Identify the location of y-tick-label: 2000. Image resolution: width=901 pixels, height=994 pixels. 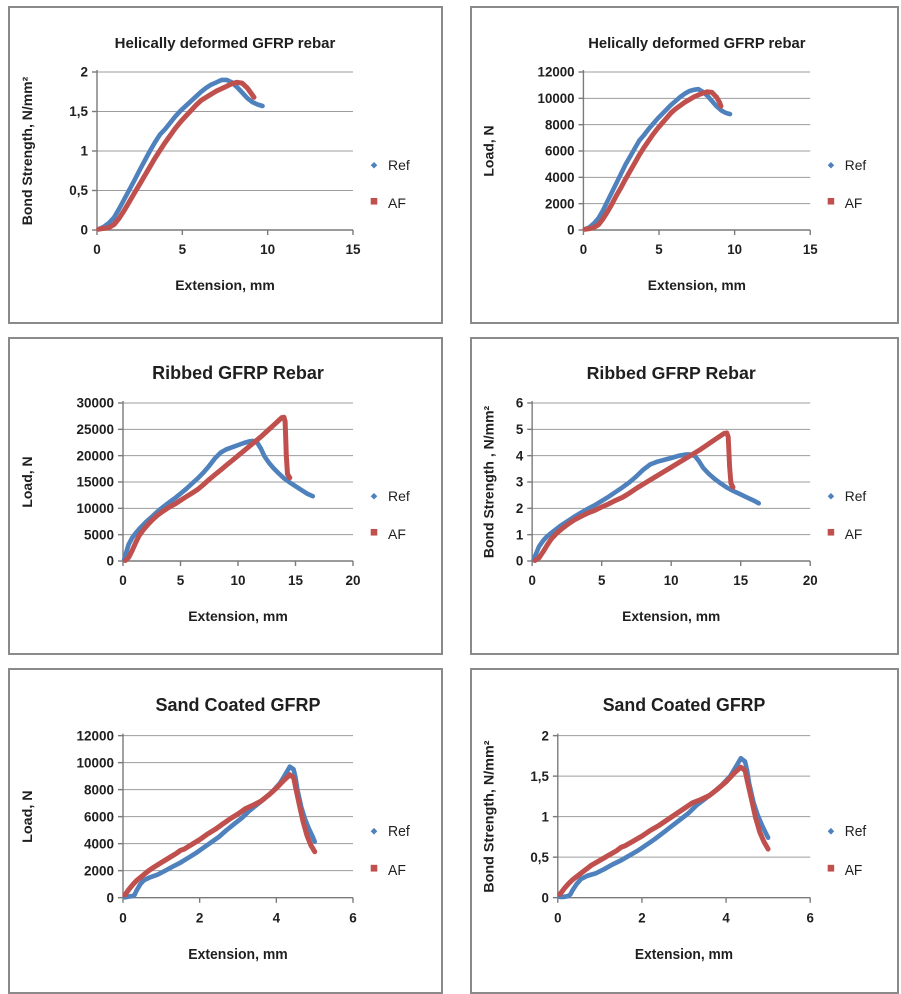
(99, 870).